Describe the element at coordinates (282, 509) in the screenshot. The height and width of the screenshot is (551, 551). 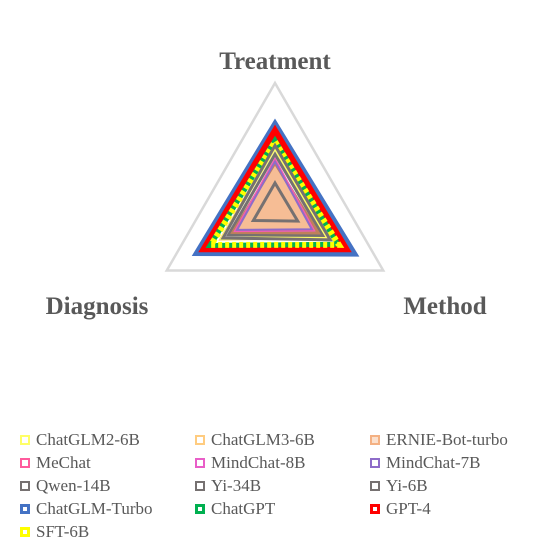
I see `legend-item: ChatGPT` at that location.